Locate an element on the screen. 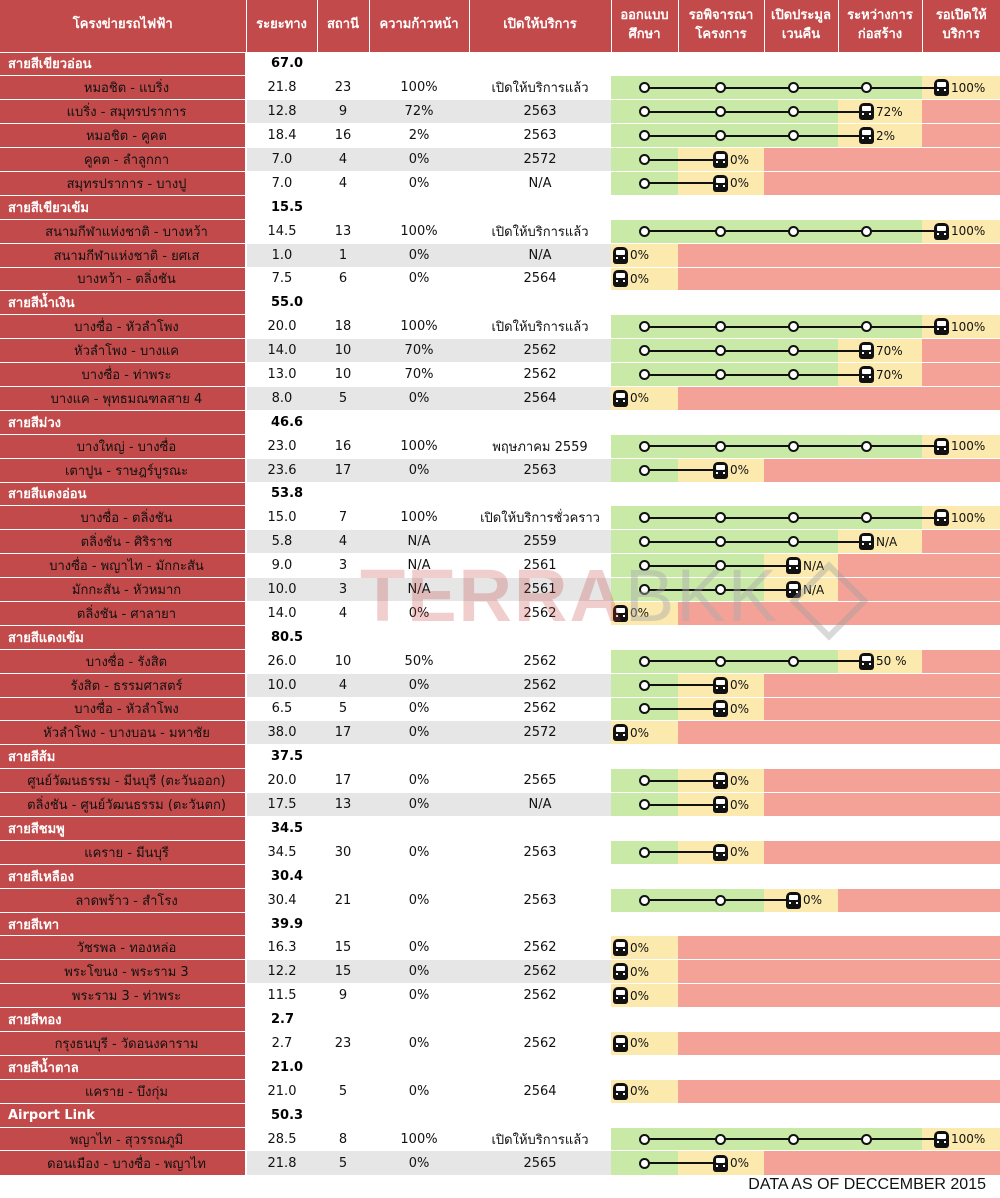  header-stage-awaiting: รอเปิดให้ บริการ is located at coordinates (961, 26).